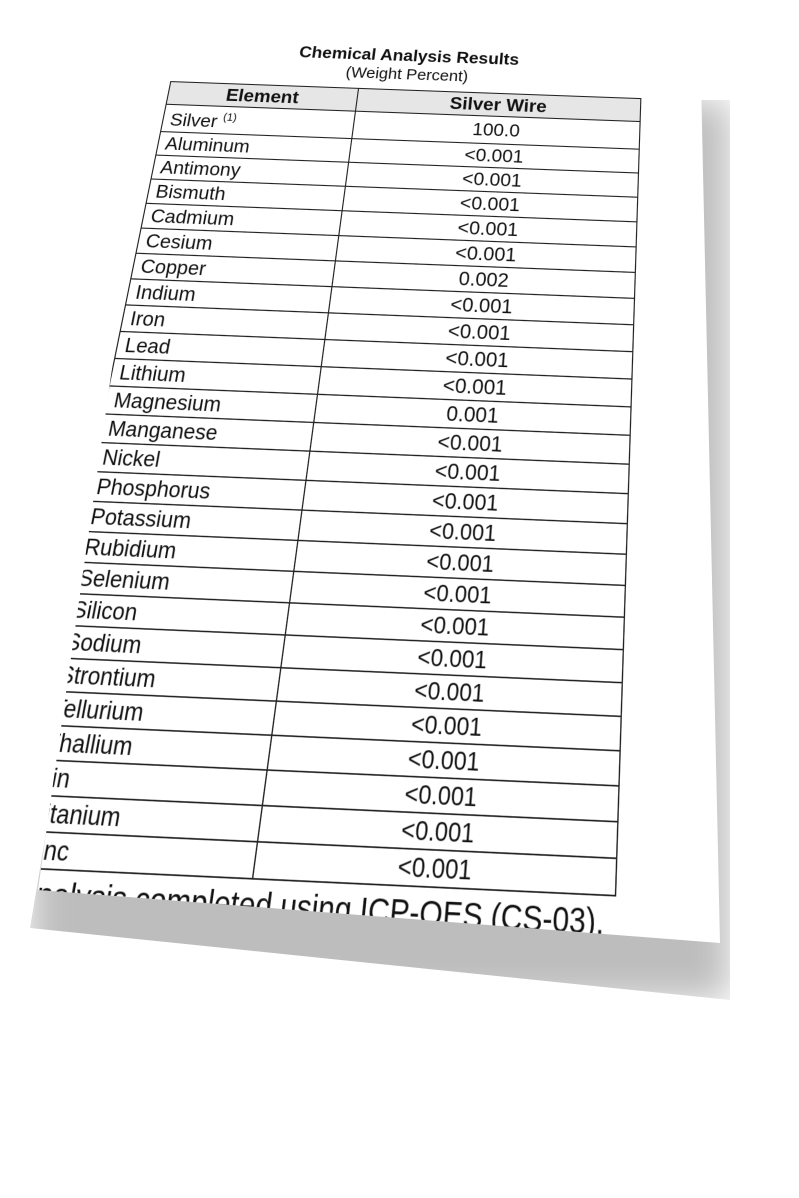 The image size is (799, 1198). What do you see at coordinates (153, 488) in the screenshot?
I see `element-name: Phosphorus` at bounding box center [153, 488].